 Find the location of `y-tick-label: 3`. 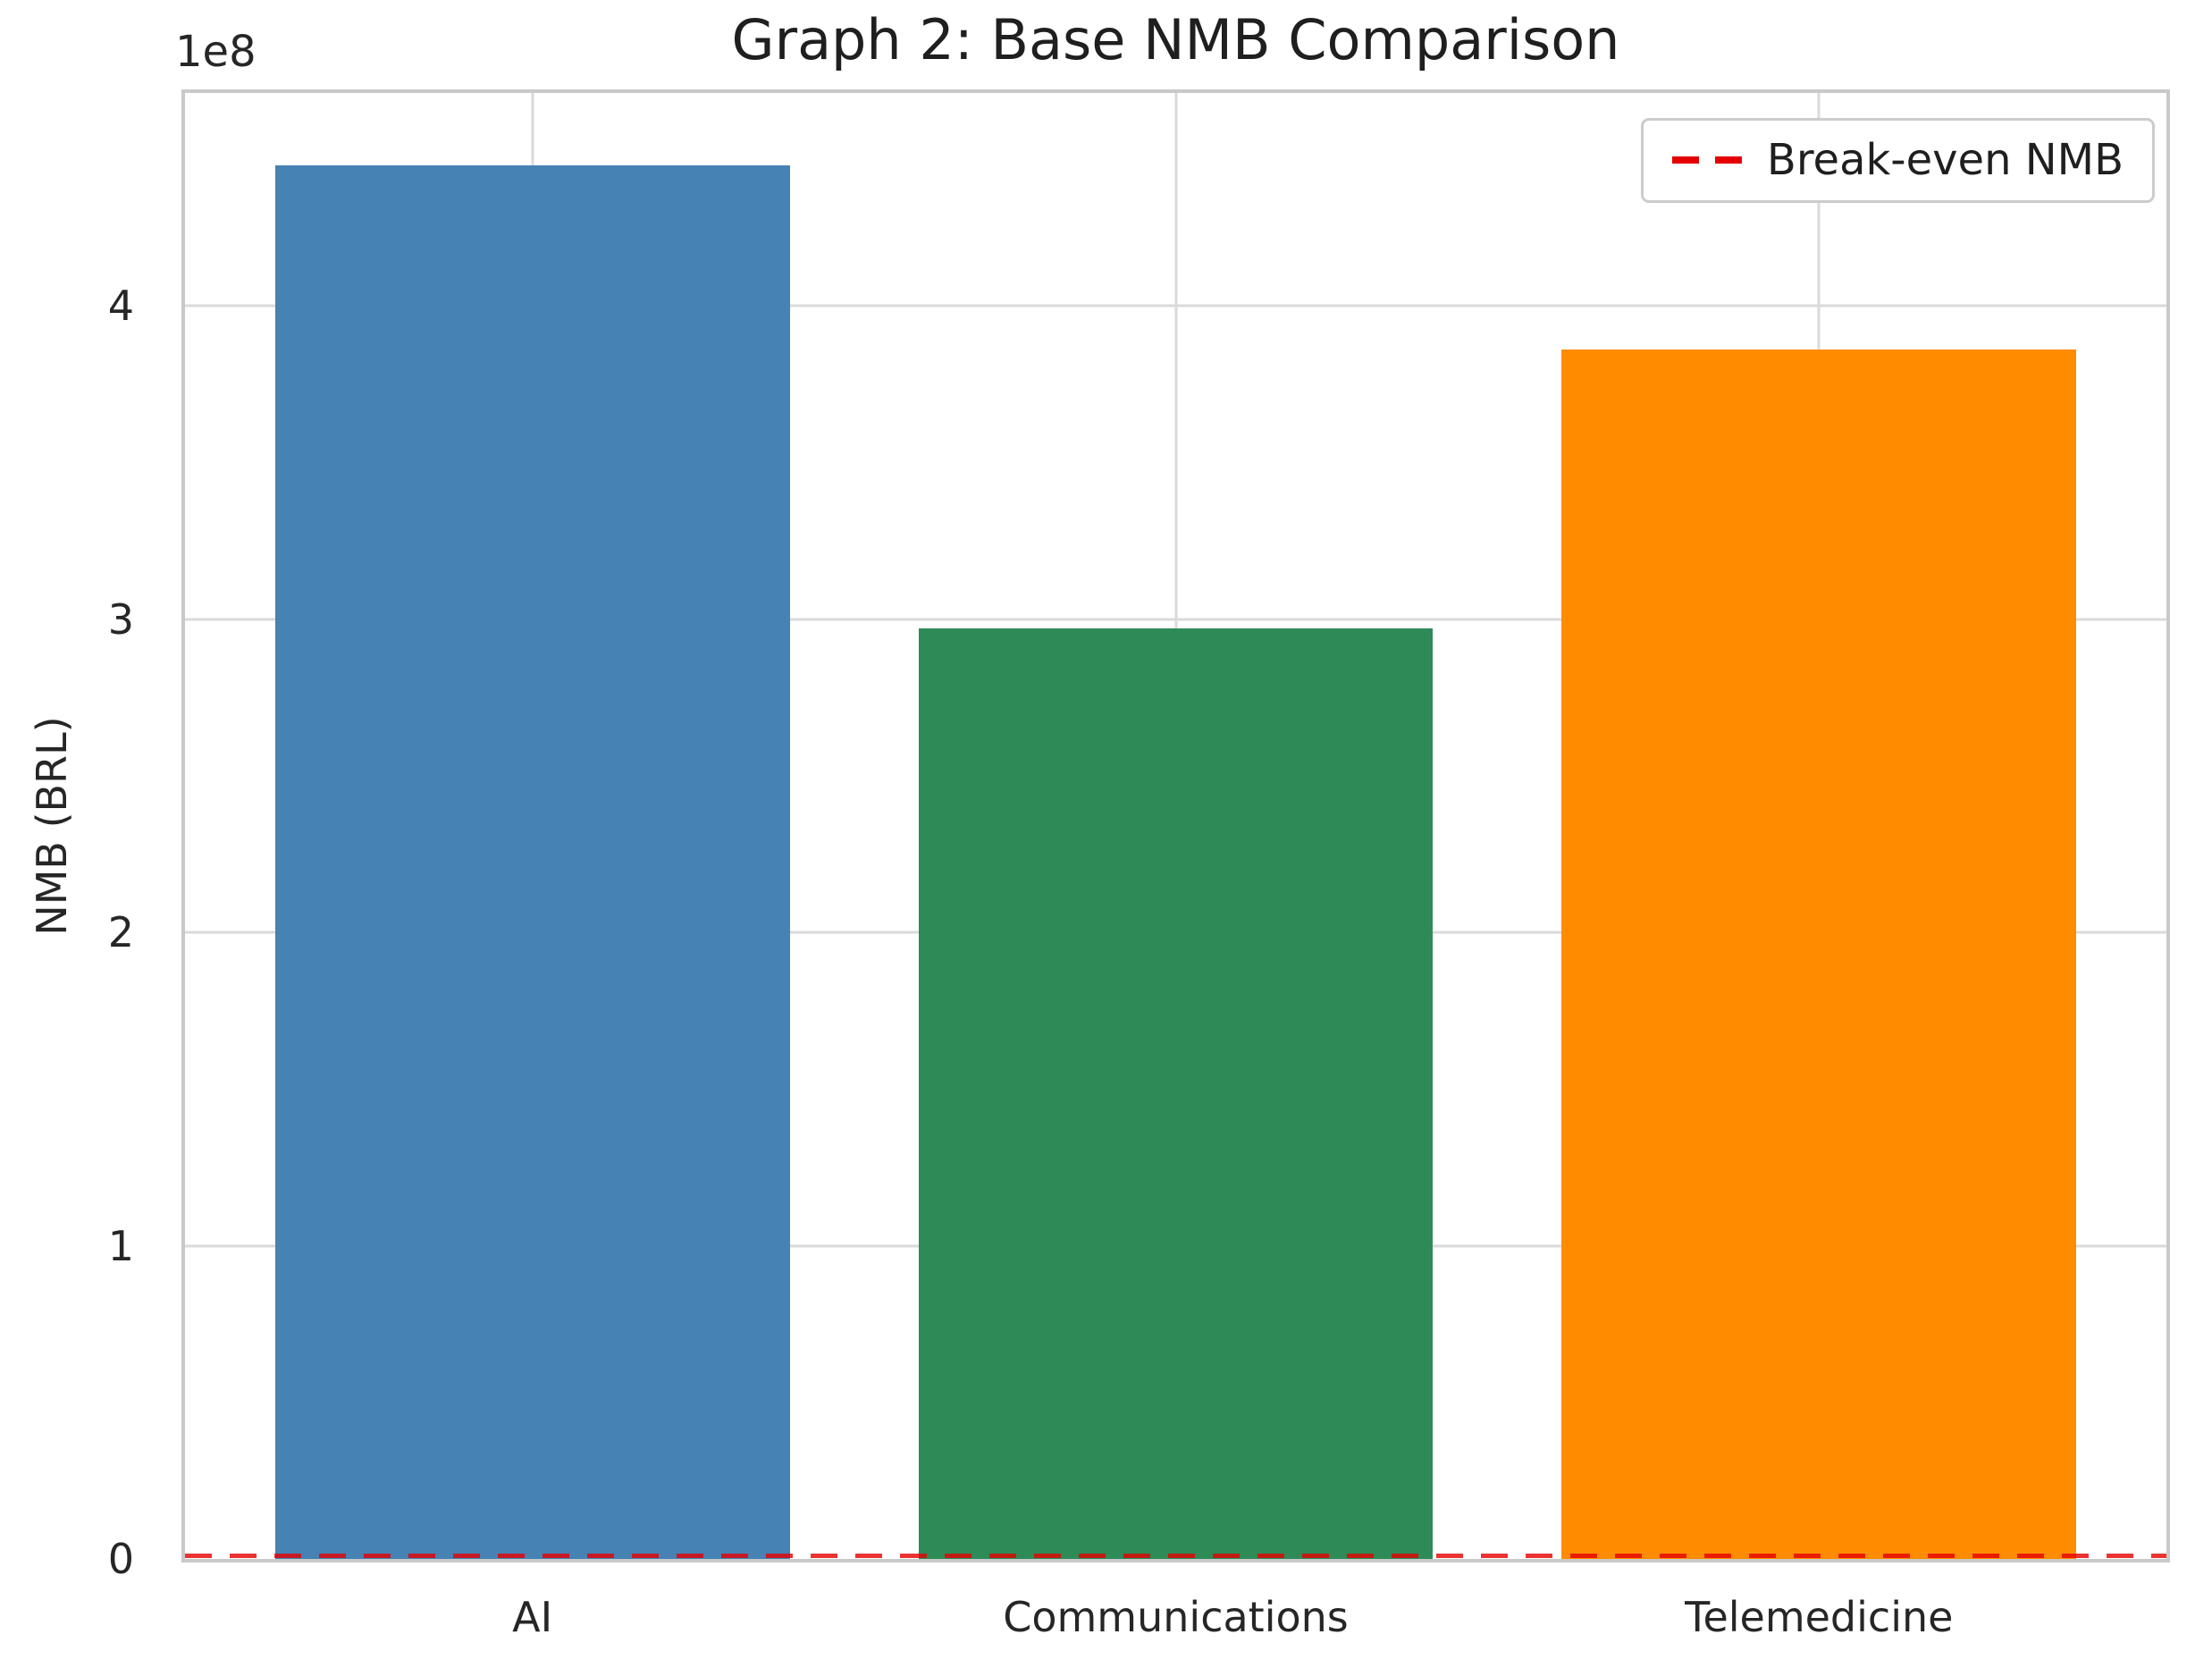

y-tick-label: 3 is located at coordinates (120, 619).